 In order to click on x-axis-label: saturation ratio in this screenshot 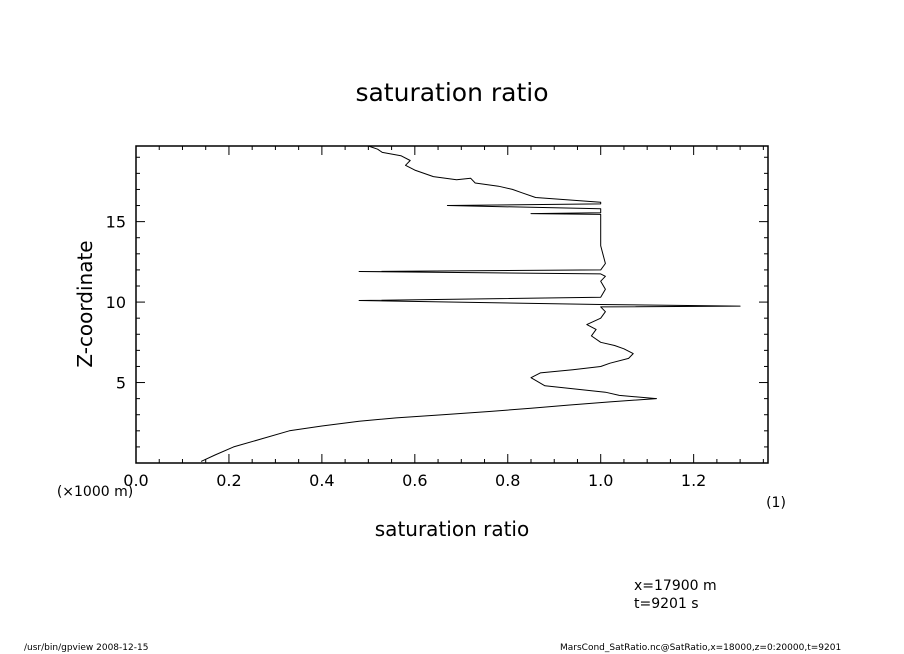, I will do `click(452, 529)`.